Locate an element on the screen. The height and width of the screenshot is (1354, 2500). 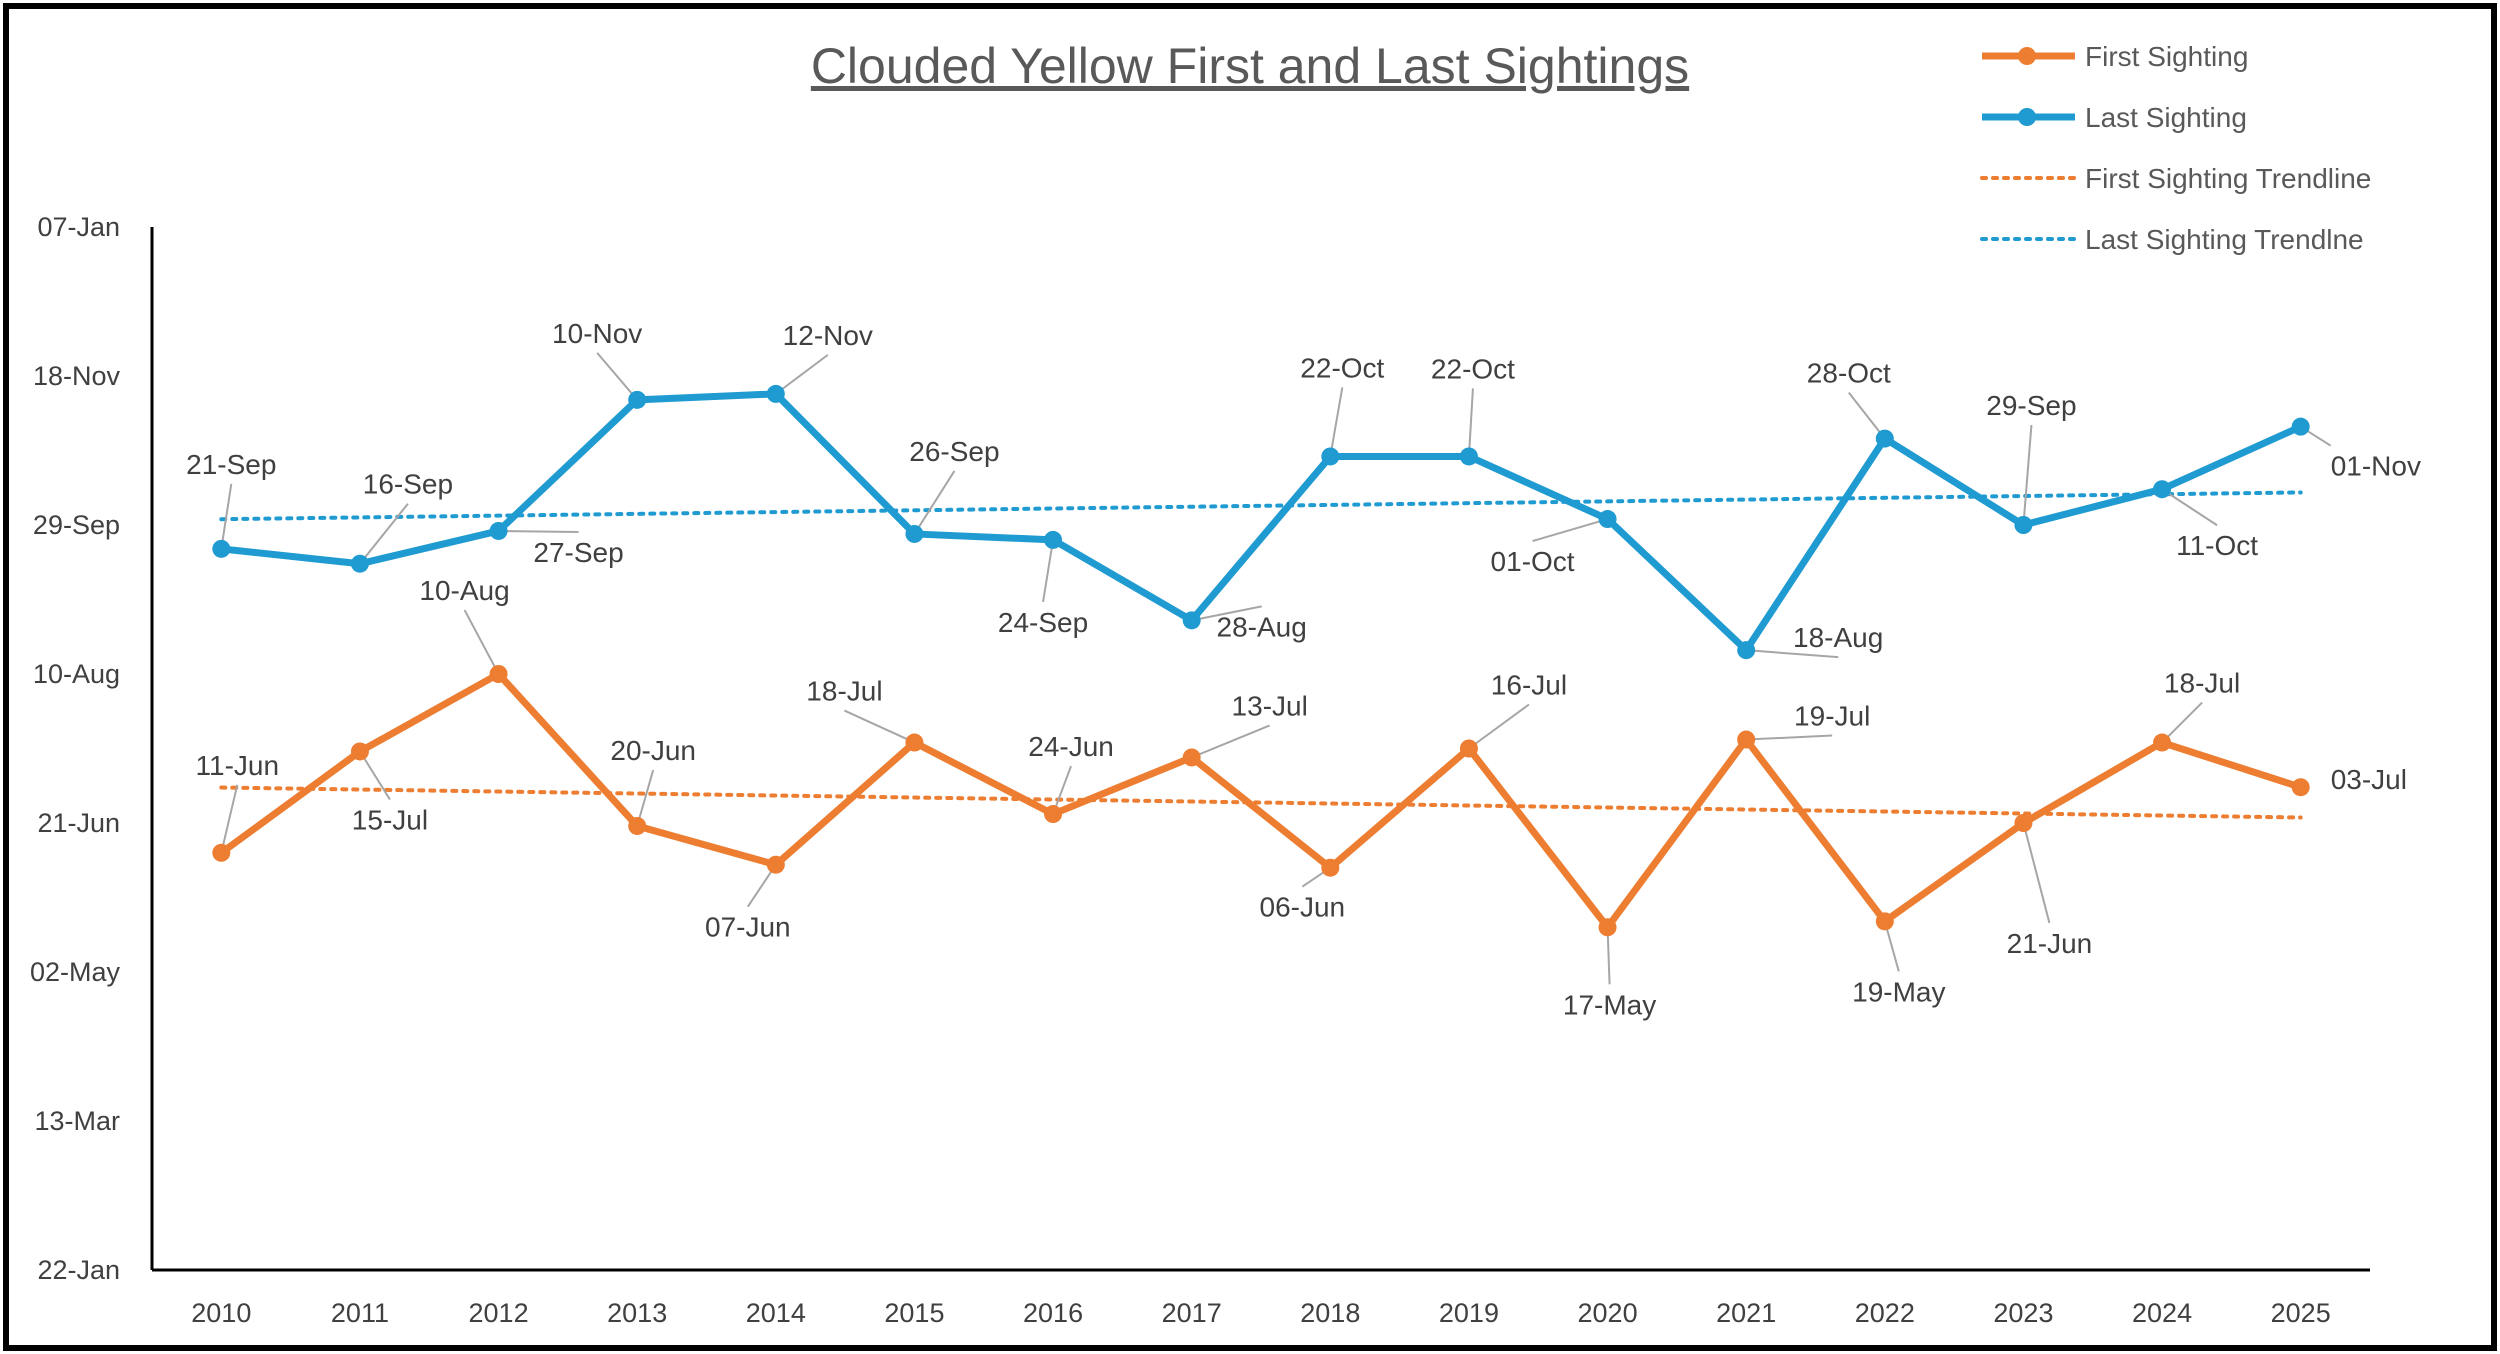
first-sighting-data-label: 20-Jun is located at coordinates (653, 750).